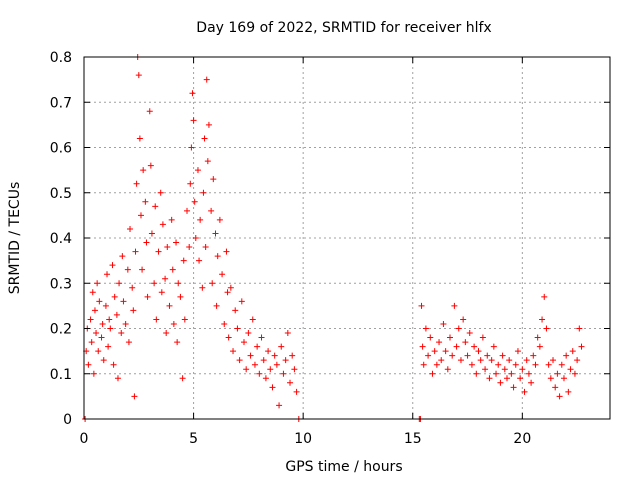 This screenshot has height=480, width=640. Describe the element at coordinates (61, 149) in the screenshot. I see `y-tick-label: 0.6` at that location.